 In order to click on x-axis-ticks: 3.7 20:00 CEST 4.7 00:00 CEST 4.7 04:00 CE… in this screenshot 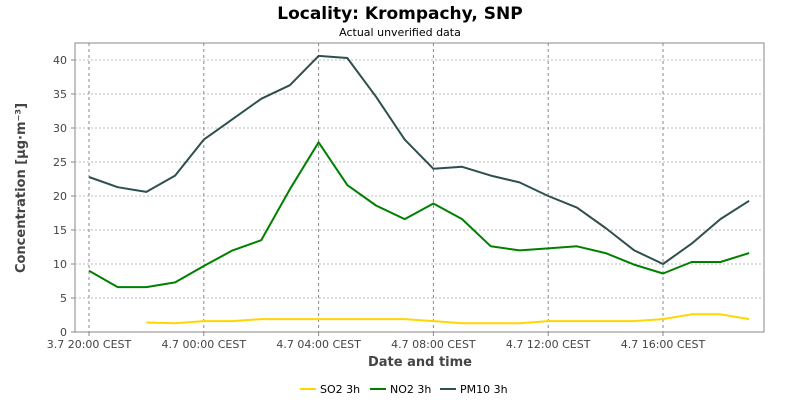, I will do `click(376, 341)`.